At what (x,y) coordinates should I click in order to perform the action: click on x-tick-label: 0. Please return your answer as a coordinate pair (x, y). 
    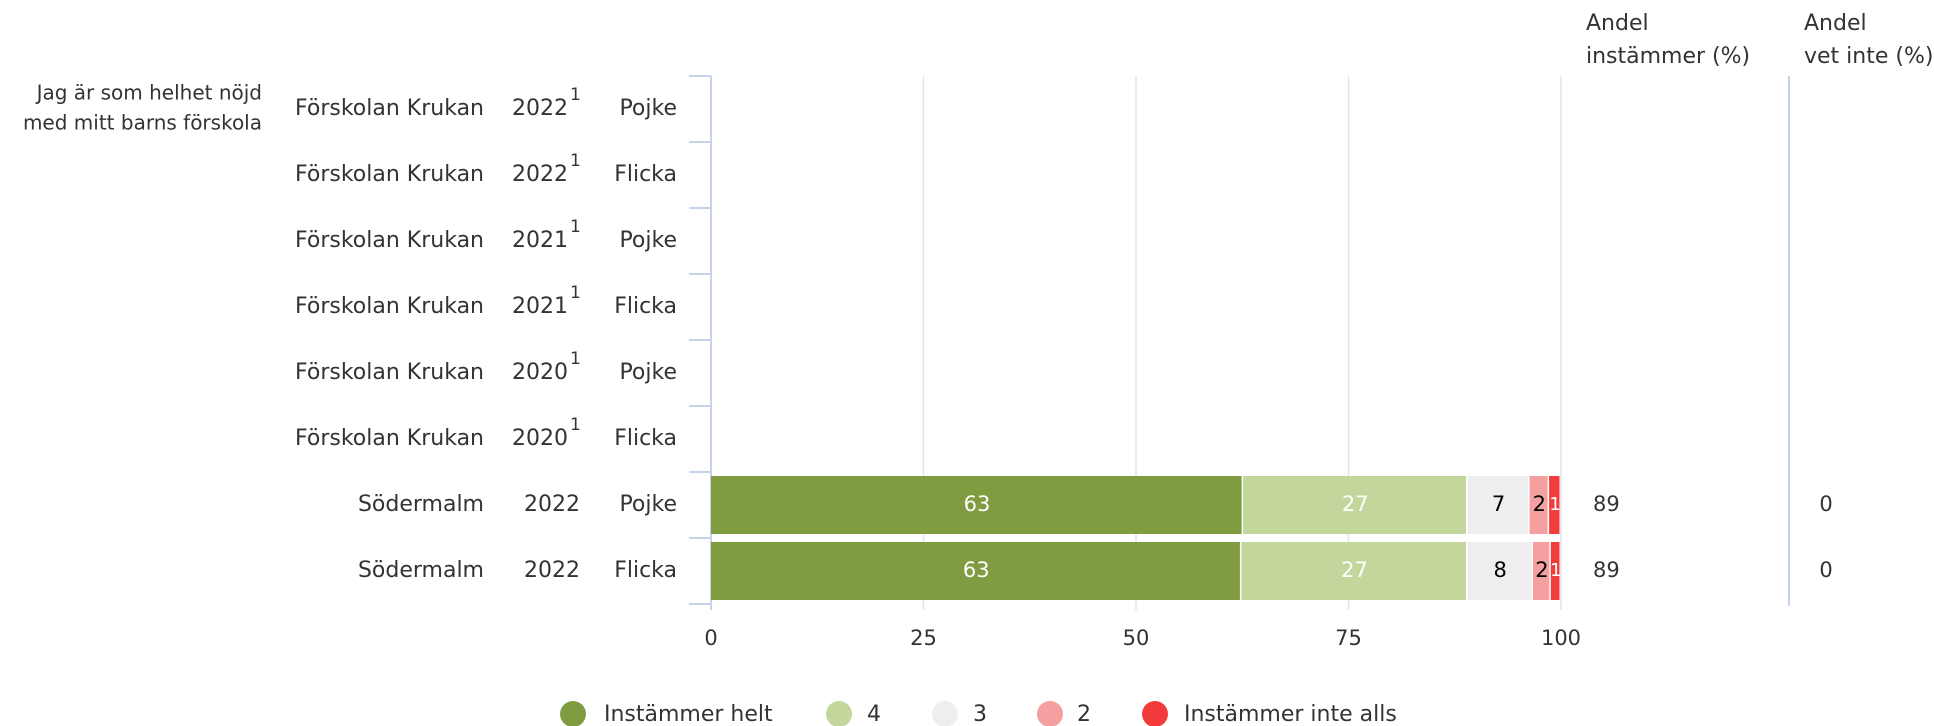
    Looking at the image, I should click on (710, 638).